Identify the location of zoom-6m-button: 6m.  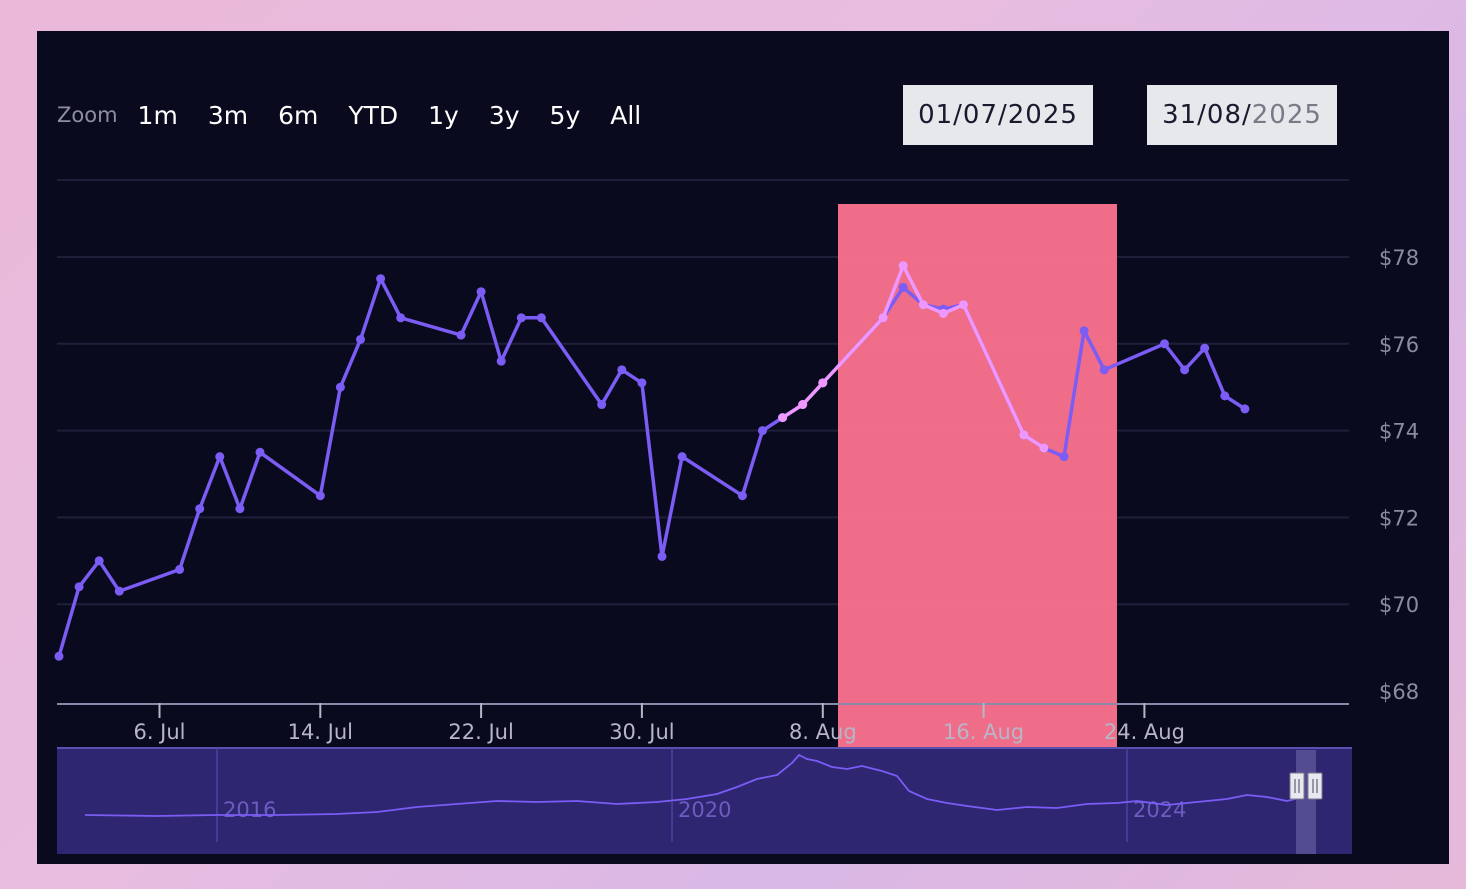
(298, 115).